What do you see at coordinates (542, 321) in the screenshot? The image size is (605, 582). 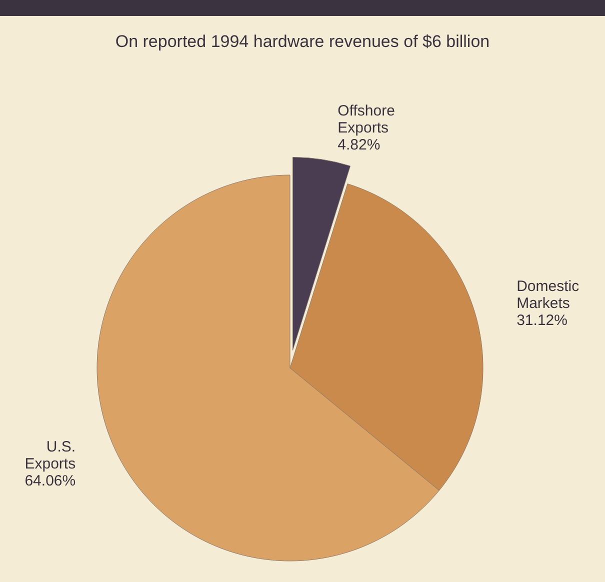 I see `data-label: 31.12%` at bounding box center [542, 321].